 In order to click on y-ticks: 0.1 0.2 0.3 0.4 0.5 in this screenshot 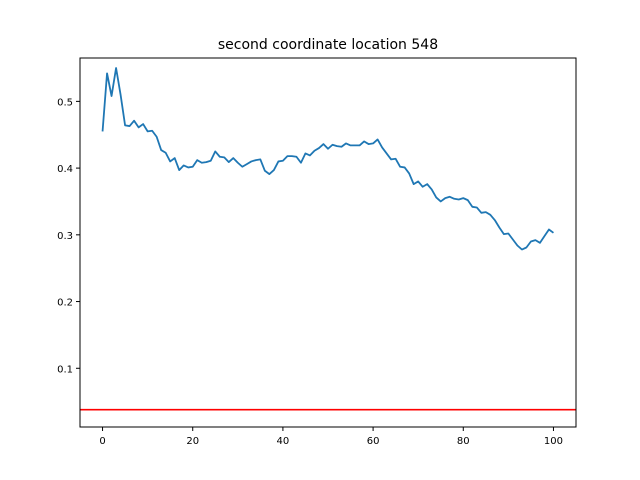, I will do `click(68, 236)`.